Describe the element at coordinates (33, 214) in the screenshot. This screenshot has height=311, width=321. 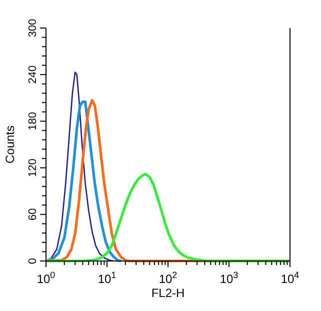
I see `y-tick-label: 60` at that location.